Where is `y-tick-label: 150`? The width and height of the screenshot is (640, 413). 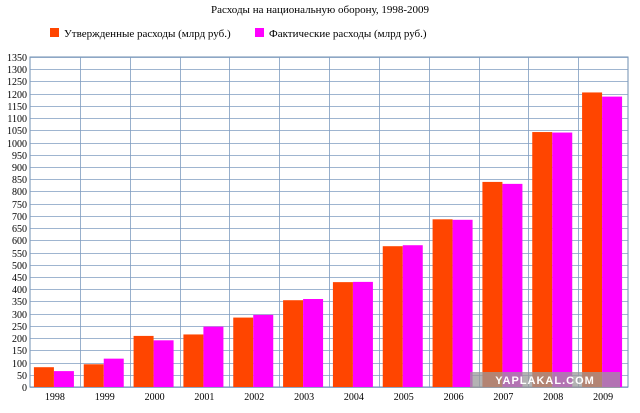 y-tick-label: 150 is located at coordinates (19, 351).